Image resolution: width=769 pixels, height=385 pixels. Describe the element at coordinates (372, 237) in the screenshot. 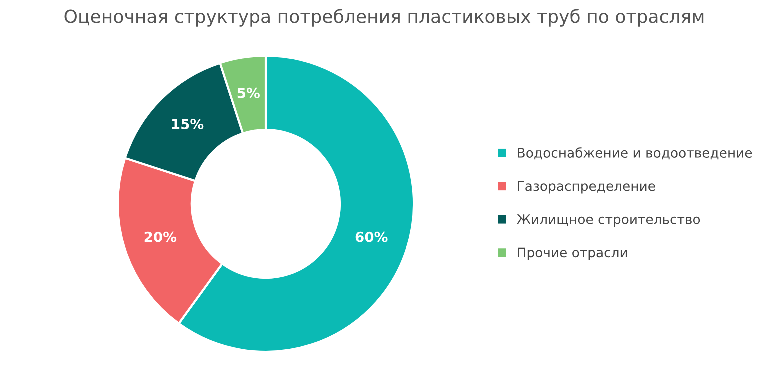

I see `data-label: 60%` at that location.